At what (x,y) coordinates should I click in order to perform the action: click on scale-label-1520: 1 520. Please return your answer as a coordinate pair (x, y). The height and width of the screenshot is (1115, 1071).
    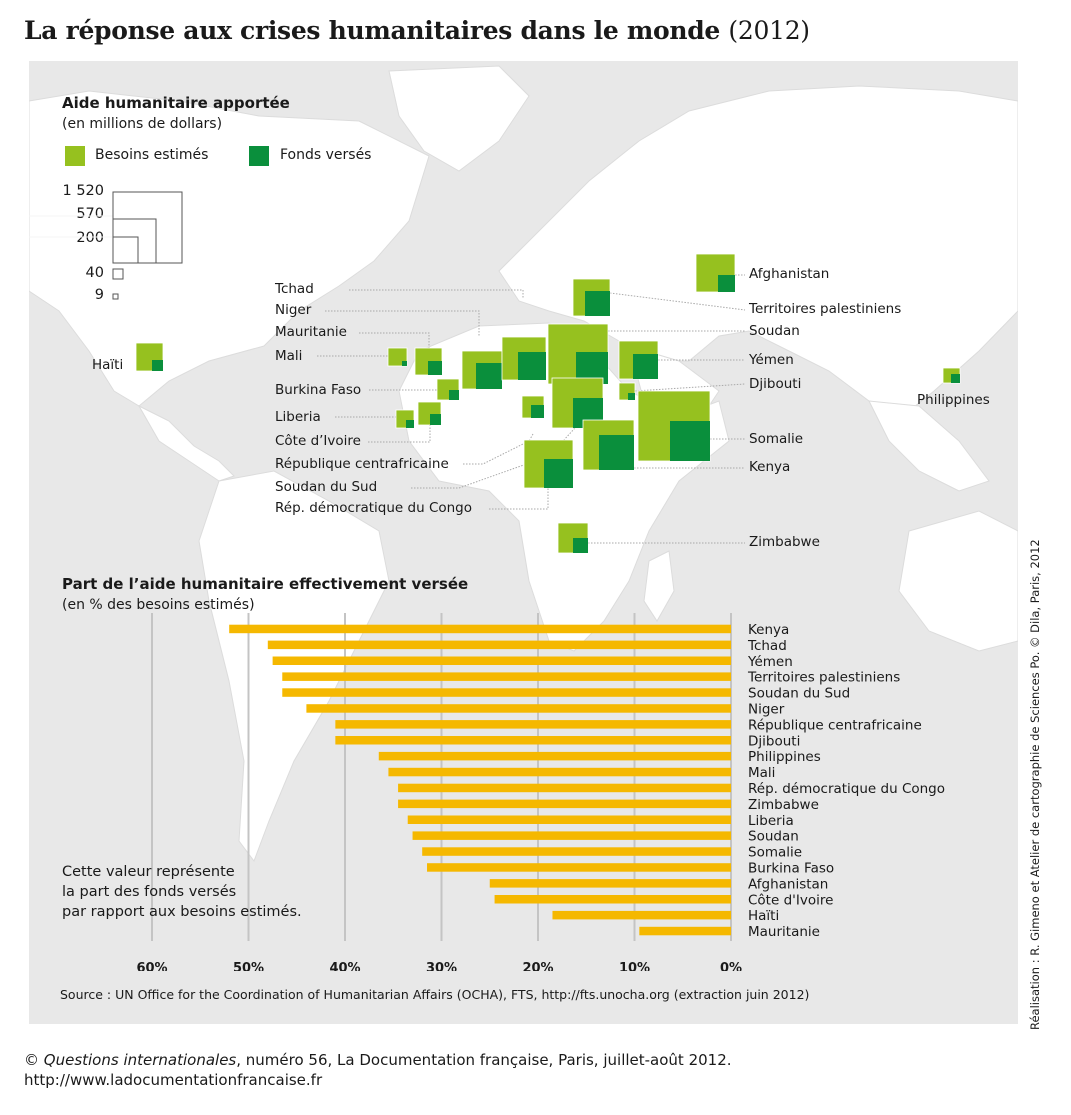
    Looking at the image, I should click on (83, 191).